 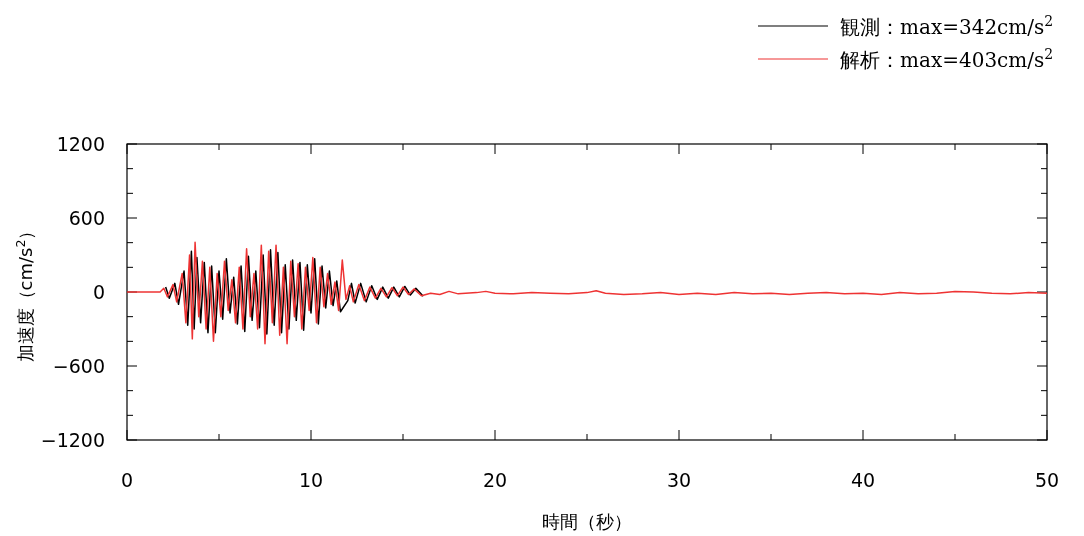 I want to click on x-axis-title: 時間（秒）, so click(x=587, y=521).